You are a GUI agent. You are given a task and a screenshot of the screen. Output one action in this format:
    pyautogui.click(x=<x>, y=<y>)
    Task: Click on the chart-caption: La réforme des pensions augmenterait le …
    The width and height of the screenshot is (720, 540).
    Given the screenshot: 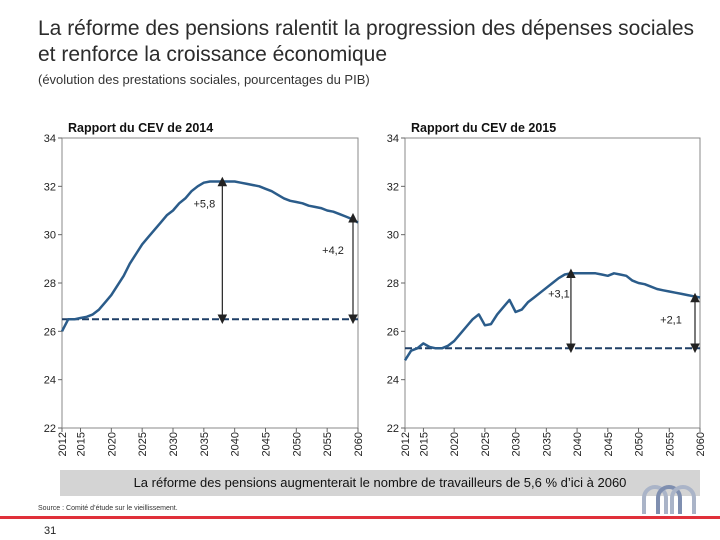 What is the action you would take?
    pyautogui.click(x=380, y=483)
    